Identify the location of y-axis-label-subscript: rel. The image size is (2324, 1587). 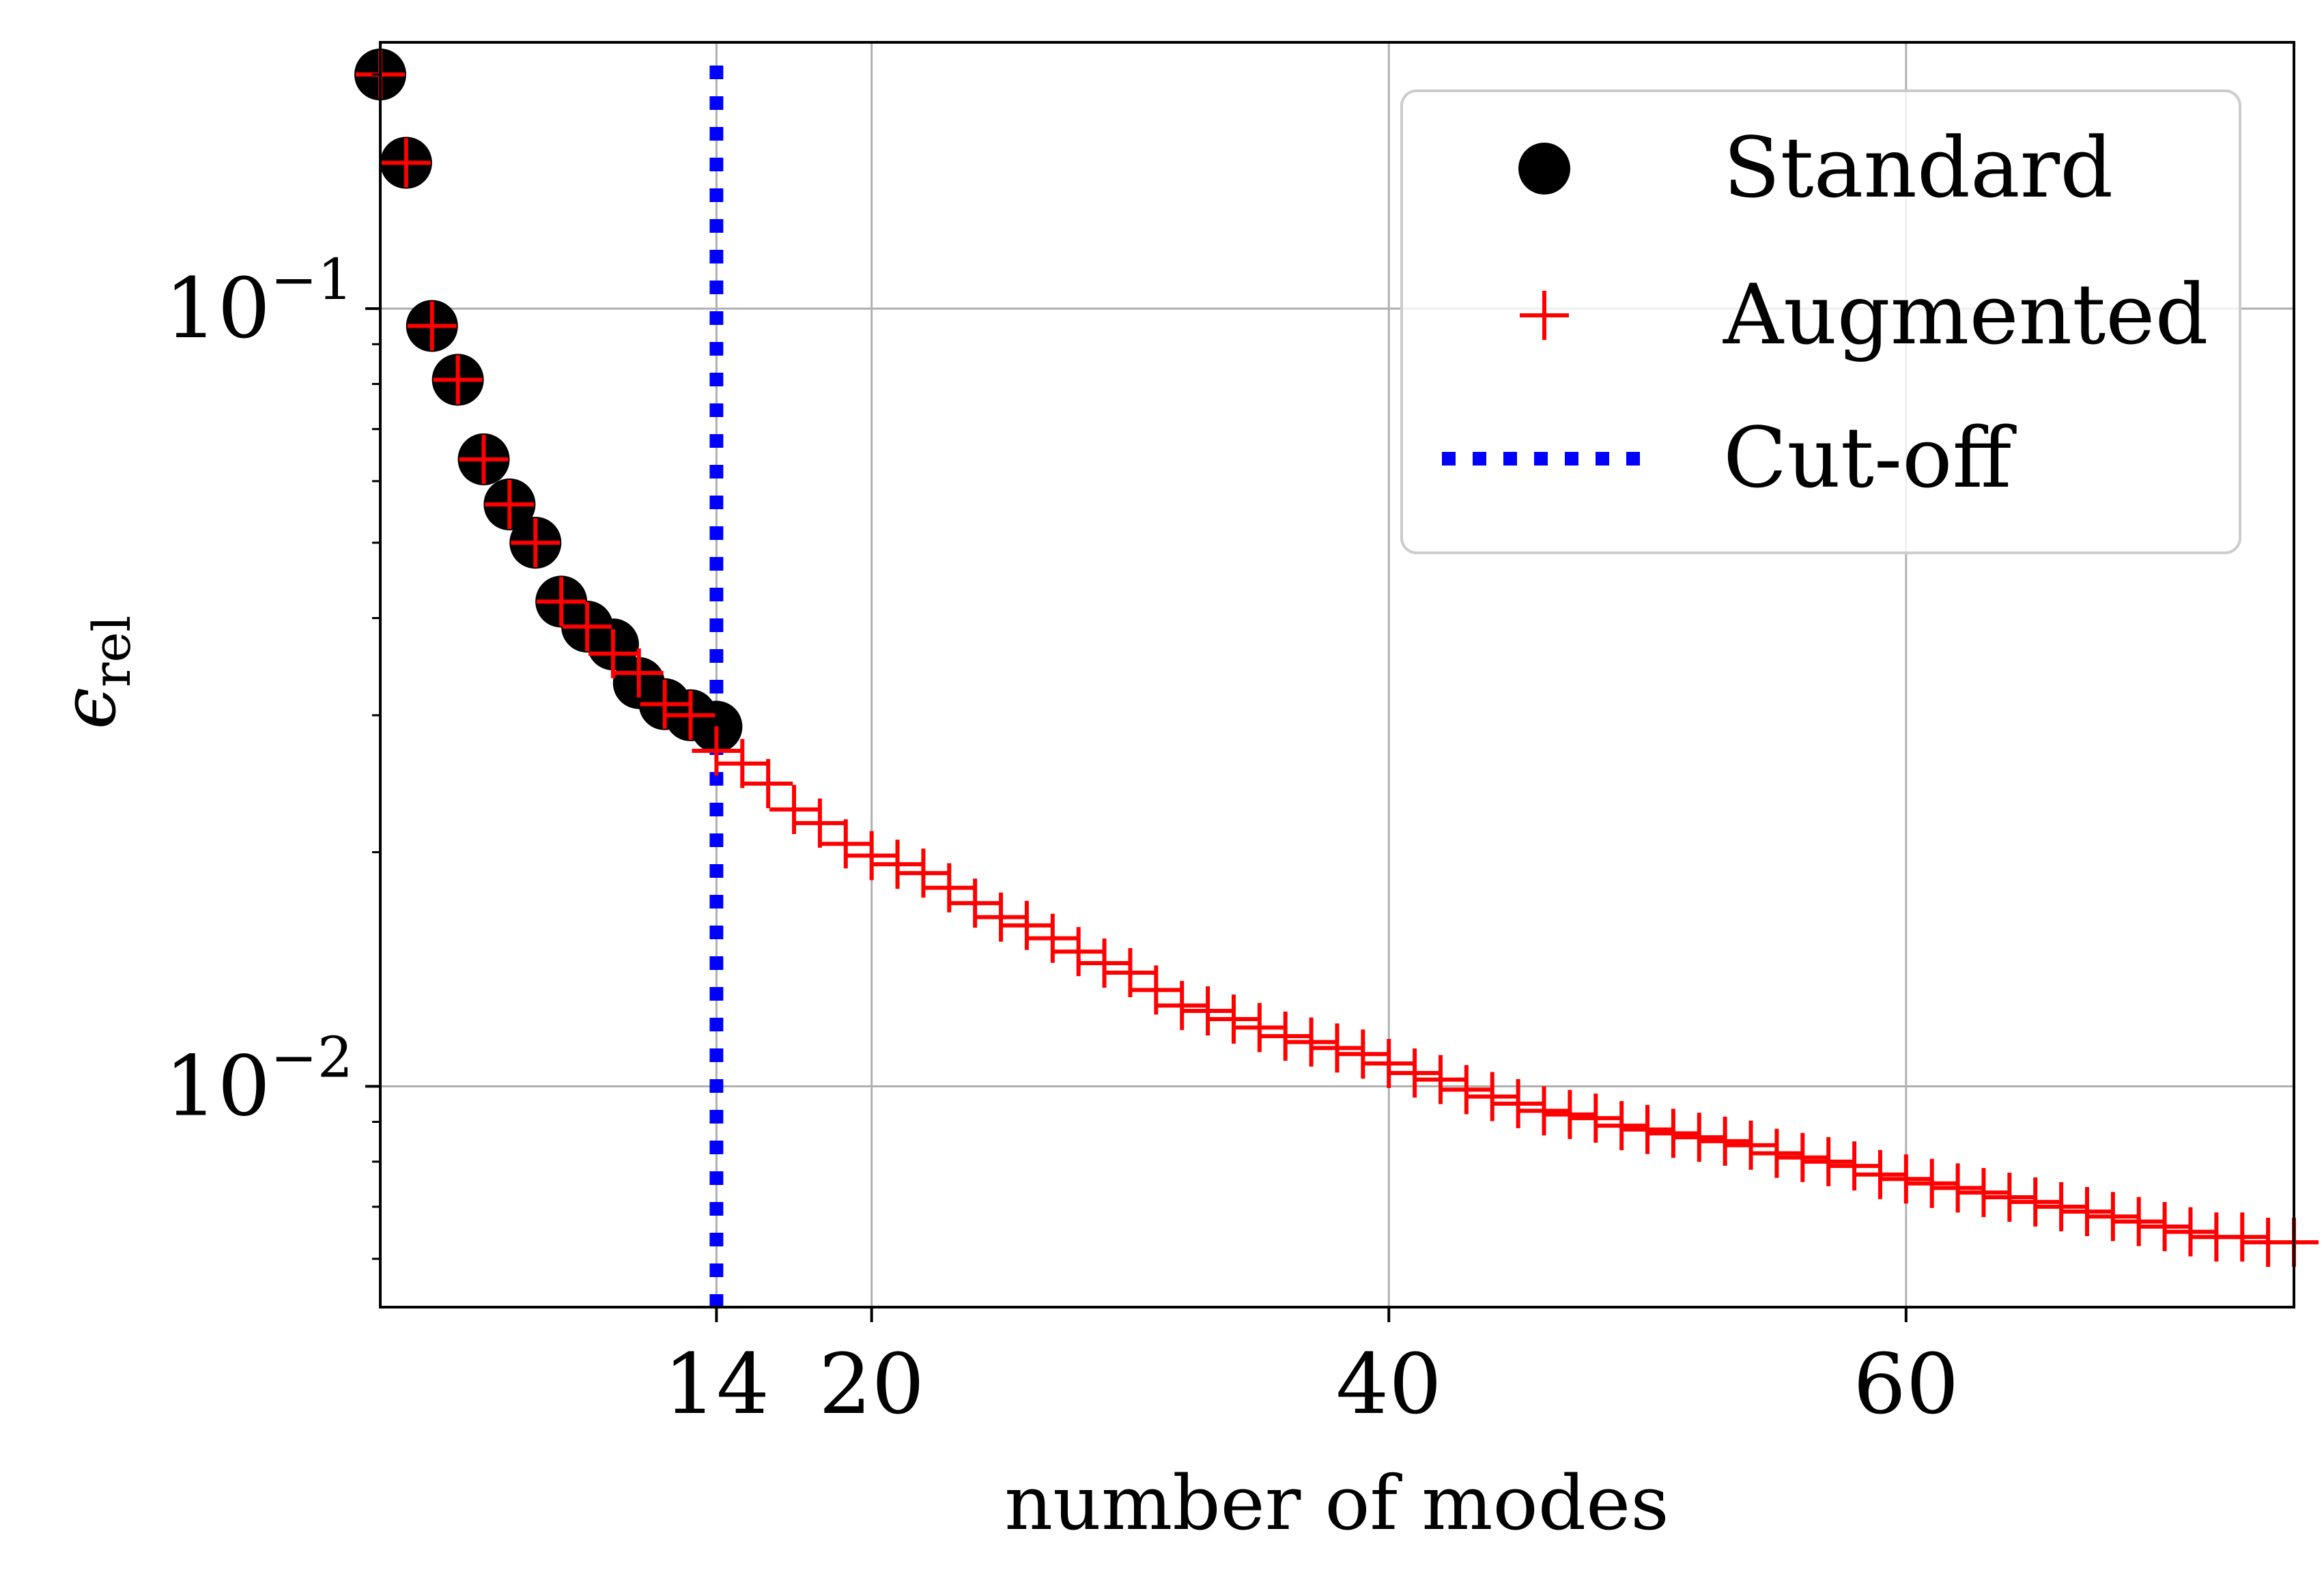
(112, 651).